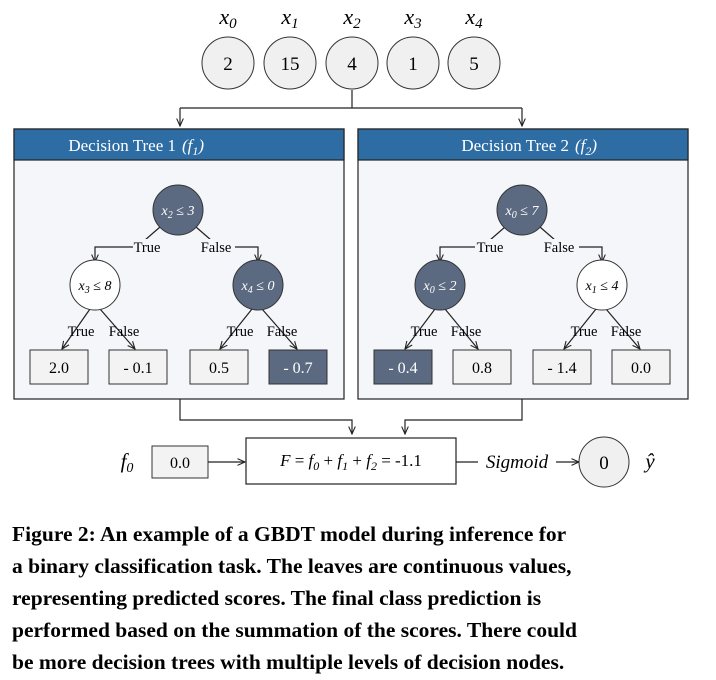  Describe the element at coordinates (147, 248) in the screenshot. I see `tree-1-root-true-label: True` at that location.